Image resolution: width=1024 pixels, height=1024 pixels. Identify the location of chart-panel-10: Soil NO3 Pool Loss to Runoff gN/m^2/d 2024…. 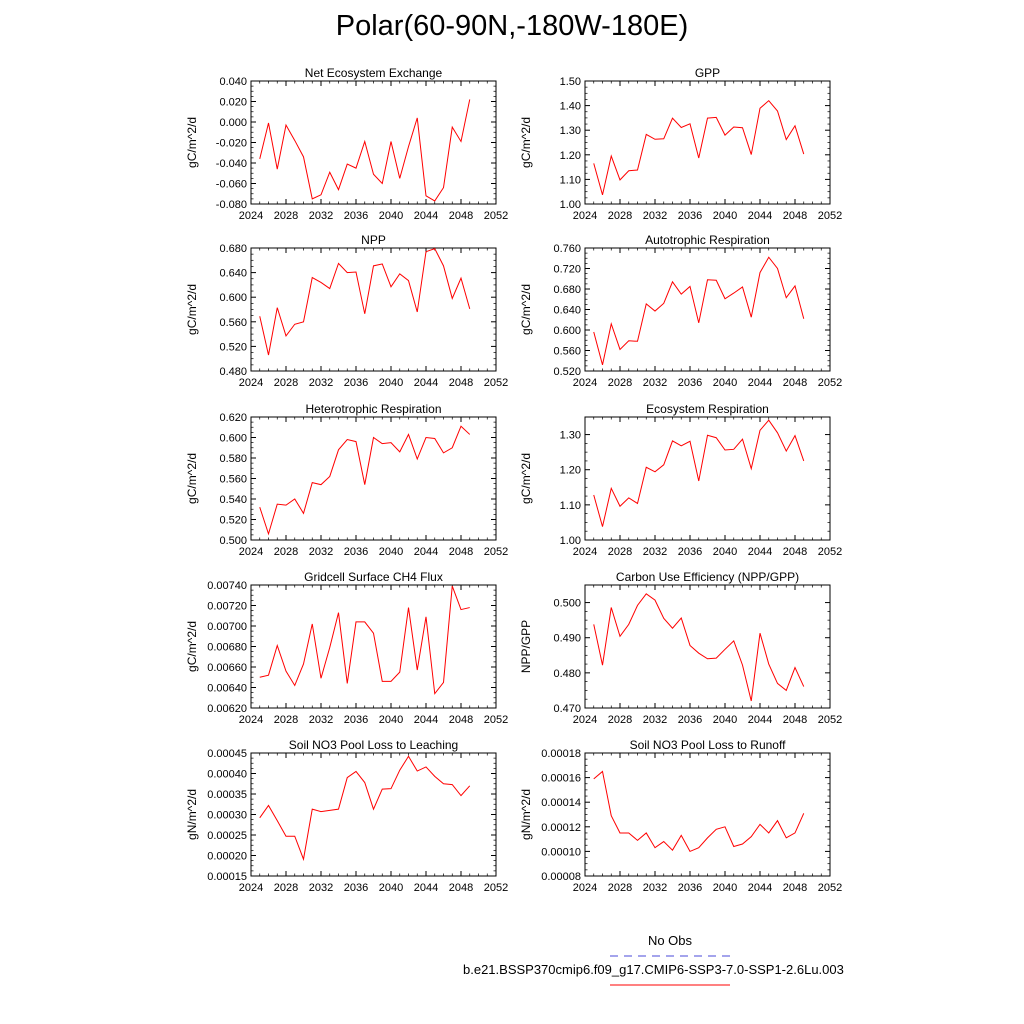
(680, 816).